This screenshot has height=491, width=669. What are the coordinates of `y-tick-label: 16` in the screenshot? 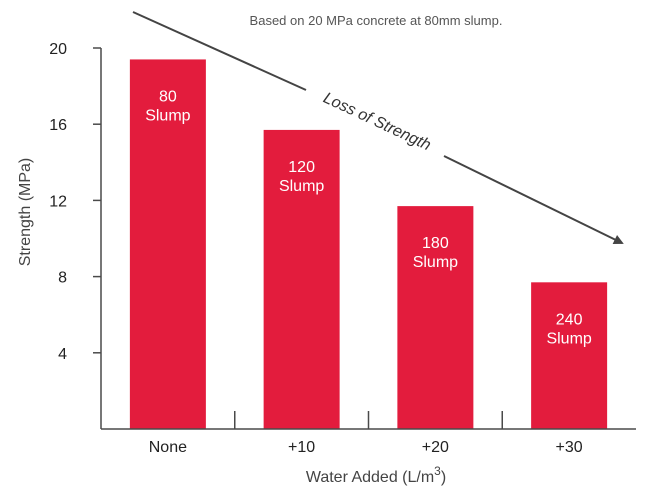 It's located at (58, 125).